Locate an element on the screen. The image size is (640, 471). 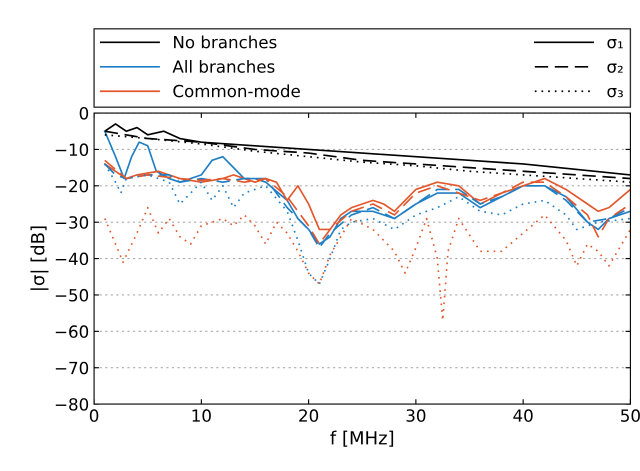
y-axis-title: |σ| [dB] is located at coordinates (39, 258).